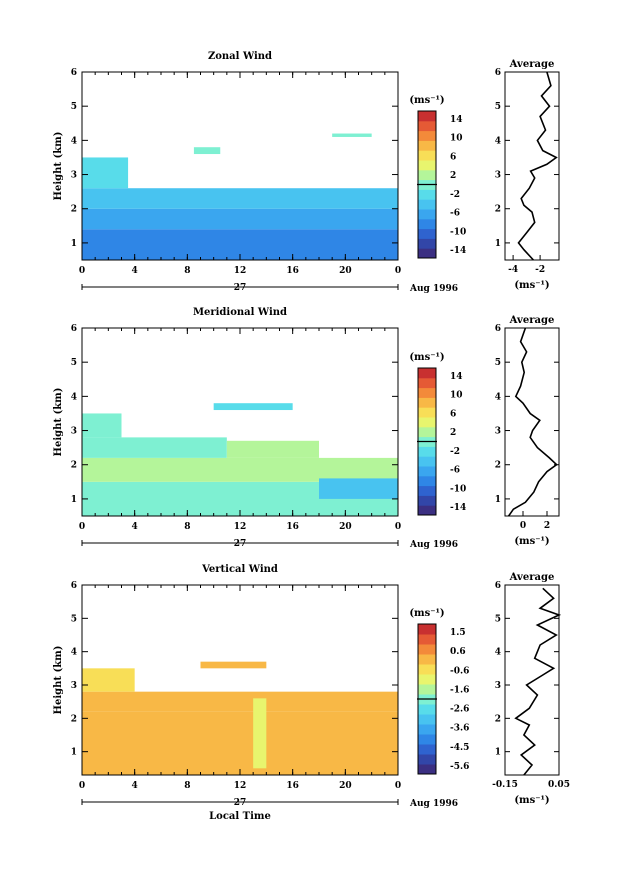  I want to click on average-y-tick-label: 5, so click(498, 107).